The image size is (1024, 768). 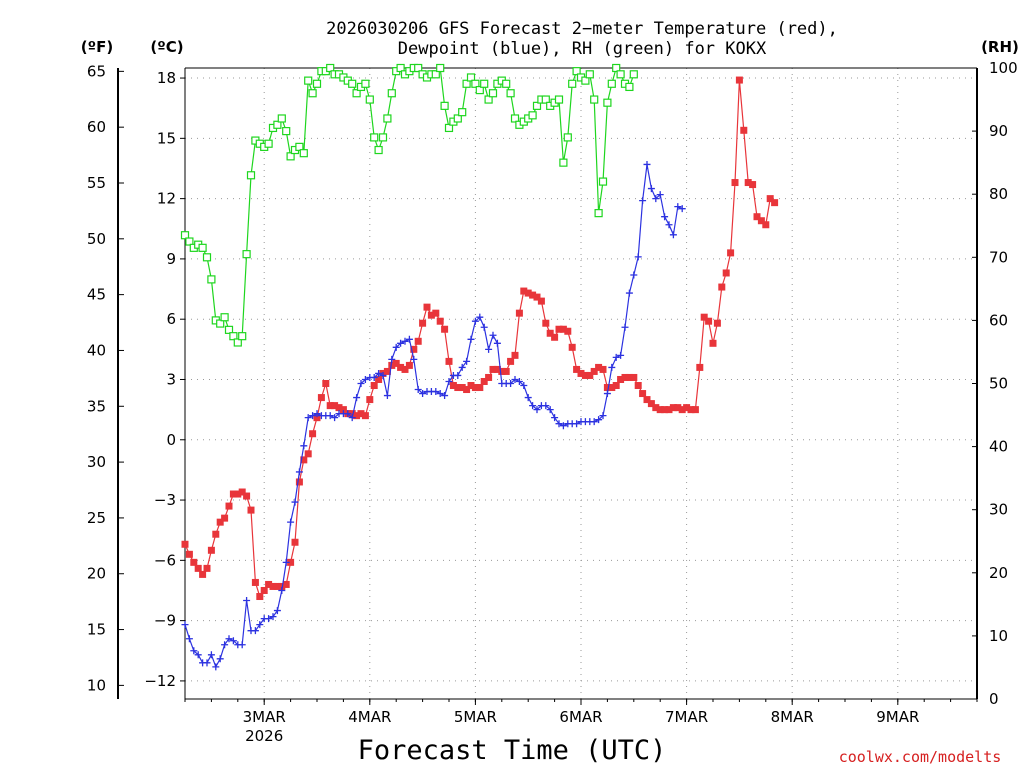 I want to click on celsius-tick-label: 0, so click(x=171, y=440).